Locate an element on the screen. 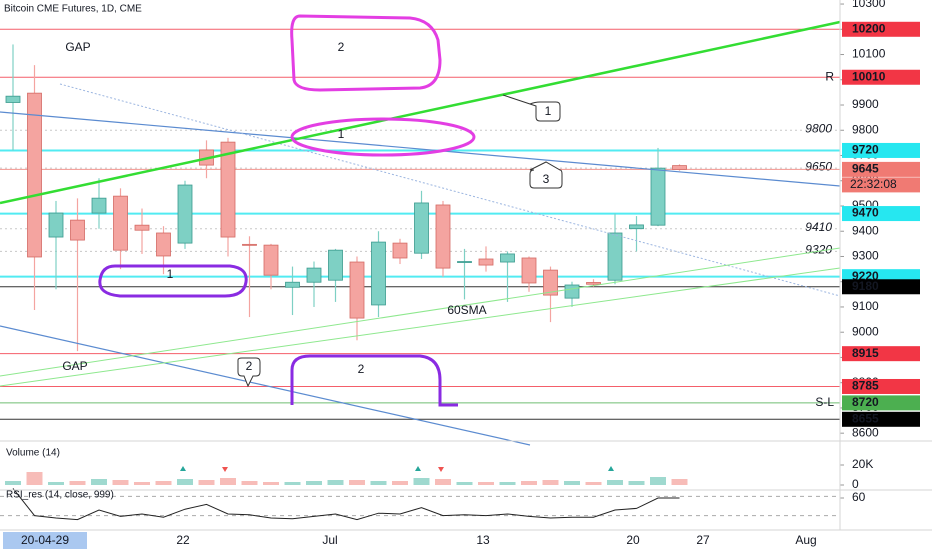  y-tick-label: 20K is located at coordinates (862, 464).